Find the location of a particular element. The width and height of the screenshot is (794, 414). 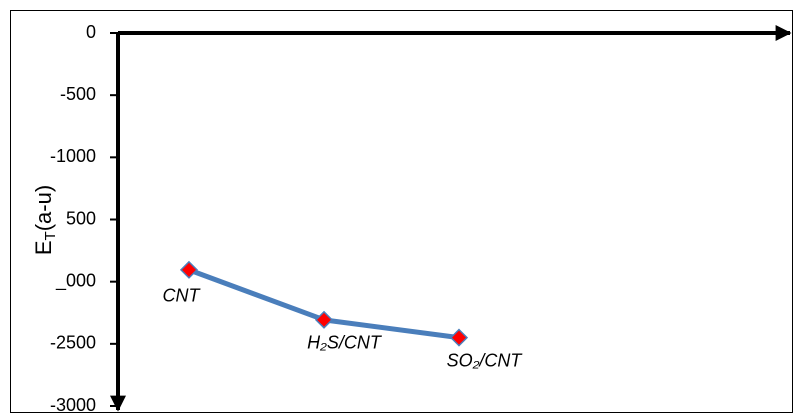

y-label-sub: T is located at coordinates (50, 235).